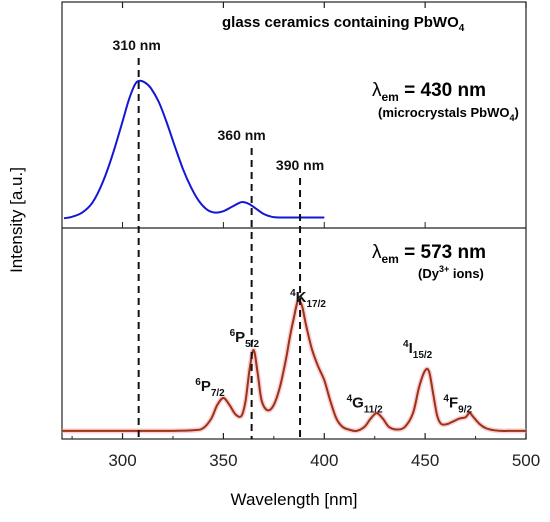  What do you see at coordinates (223, 460) in the screenshot?
I see `x-tick-label-350: 350` at bounding box center [223, 460].